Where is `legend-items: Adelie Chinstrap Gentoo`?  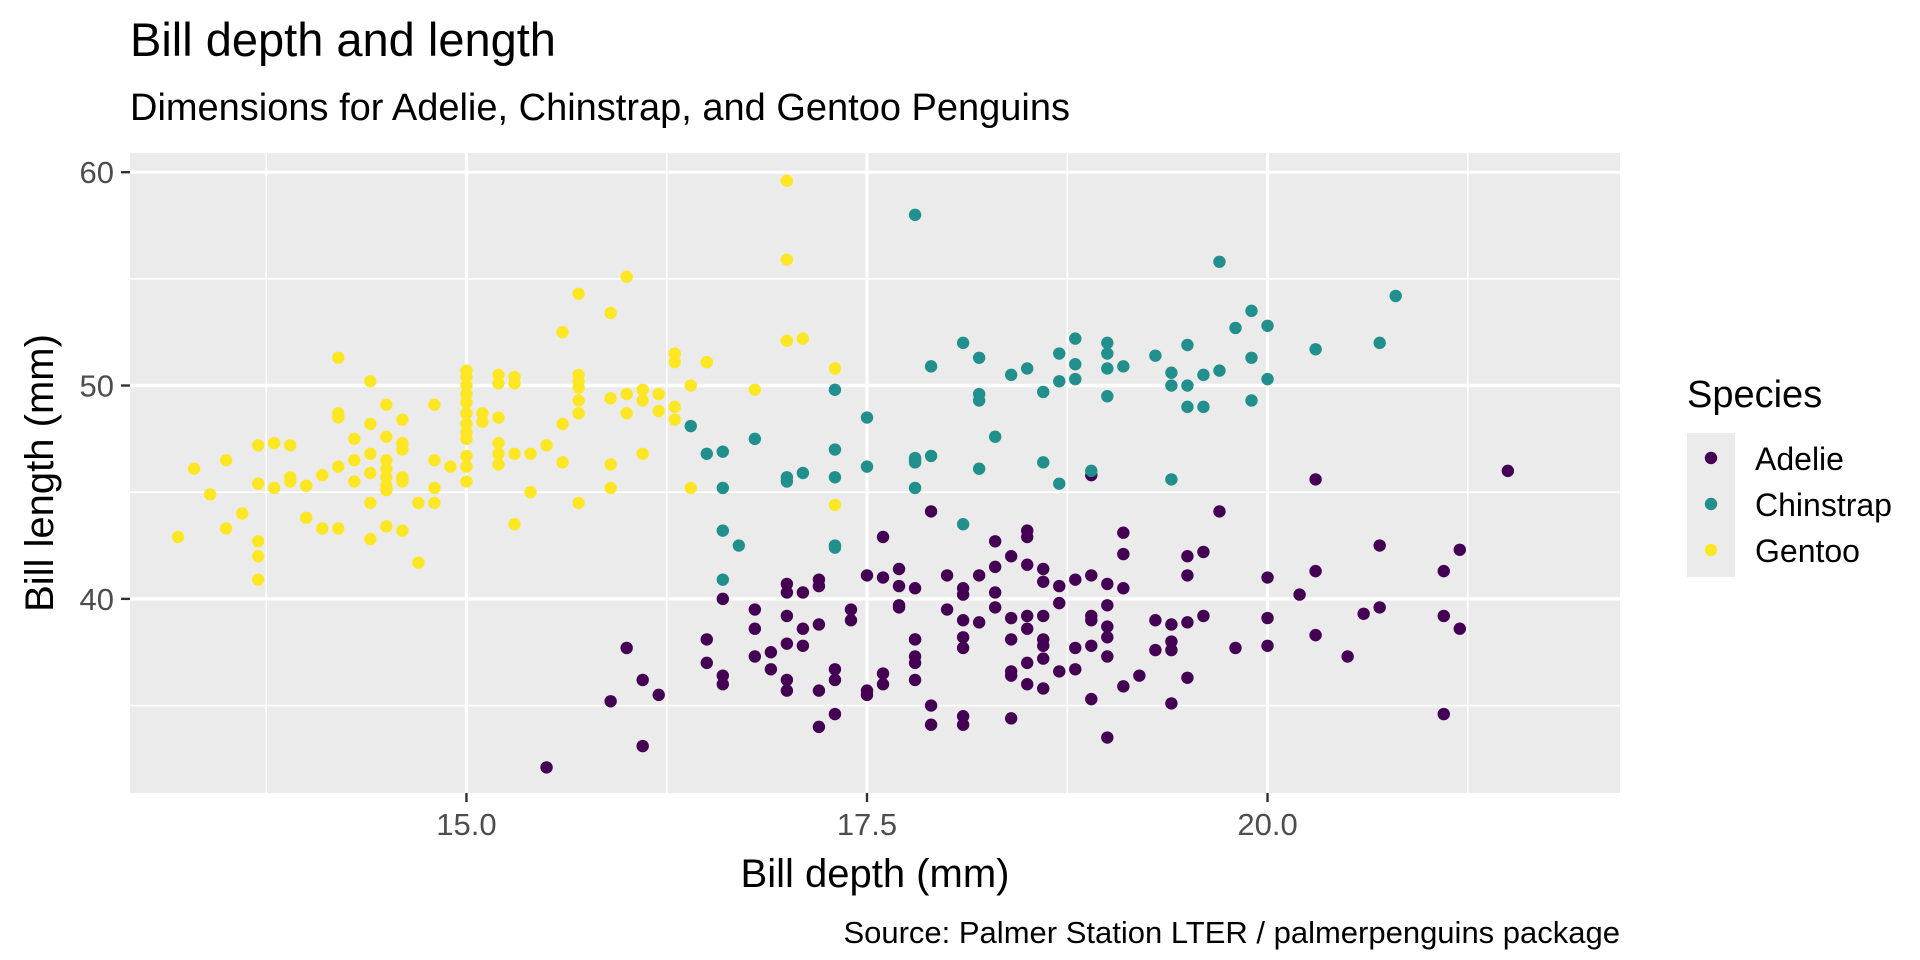
legend-items: Adelie Chinstrap Gentoo is located at coordinates (1789, 505).